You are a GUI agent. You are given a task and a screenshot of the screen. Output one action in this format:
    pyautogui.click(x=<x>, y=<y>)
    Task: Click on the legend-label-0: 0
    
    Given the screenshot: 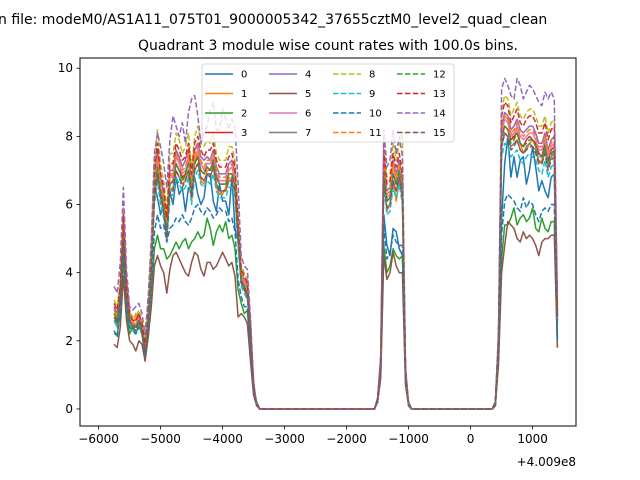 What is the action you would take?
    pyautogui.click(x=244, y=75)
    